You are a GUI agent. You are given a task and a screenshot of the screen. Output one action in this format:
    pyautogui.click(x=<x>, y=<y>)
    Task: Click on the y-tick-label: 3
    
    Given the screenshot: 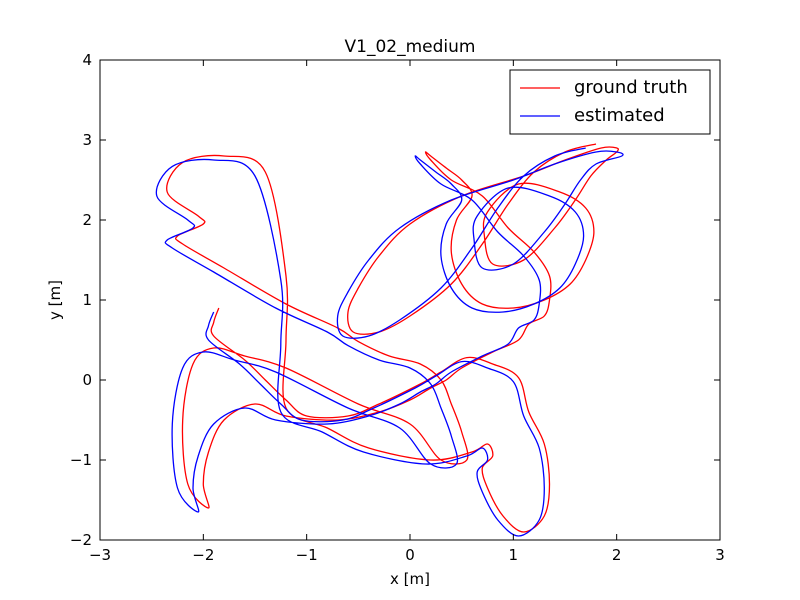 What is the action you would take?
    pyautogui.click(x=87, y=140)
    